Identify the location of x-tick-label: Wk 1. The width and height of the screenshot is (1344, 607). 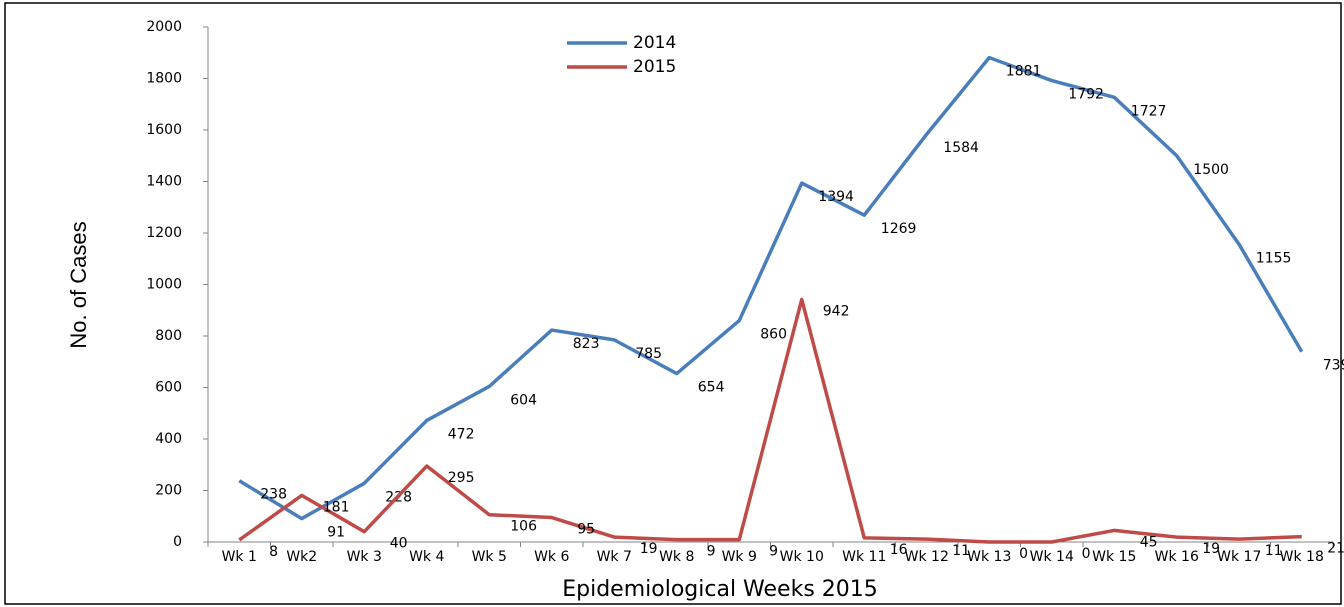
(239, 557).